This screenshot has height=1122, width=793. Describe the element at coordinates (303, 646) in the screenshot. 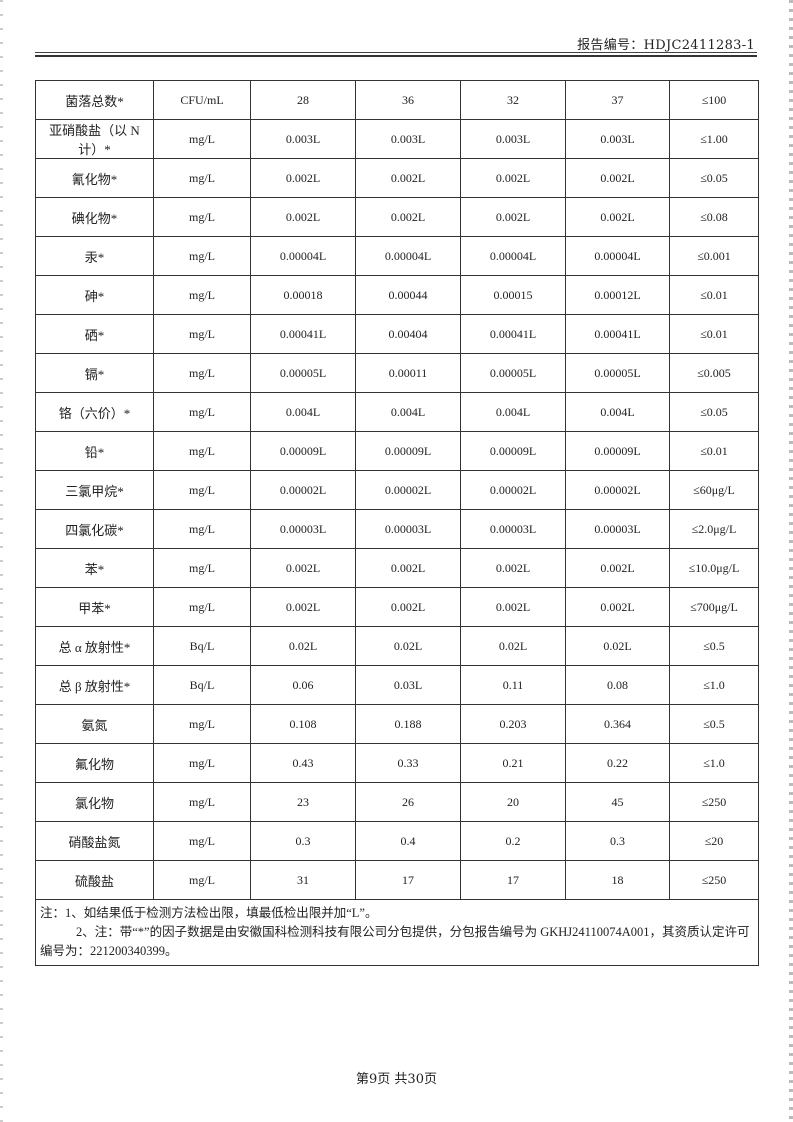

I see `sample-1-cell: 0.02L` at that location.